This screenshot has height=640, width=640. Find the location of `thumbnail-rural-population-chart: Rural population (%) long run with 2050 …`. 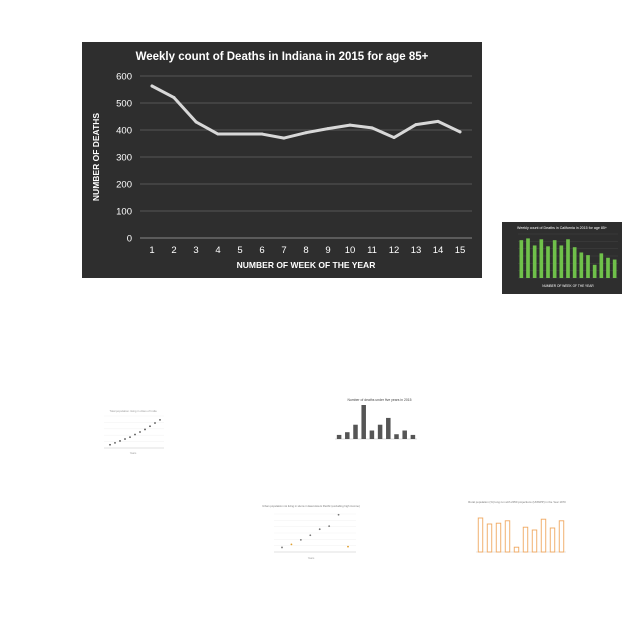

thumbnail-rural-population-chart: Rural population (%) long run with 2050 … is located at coordinates (517, 533).